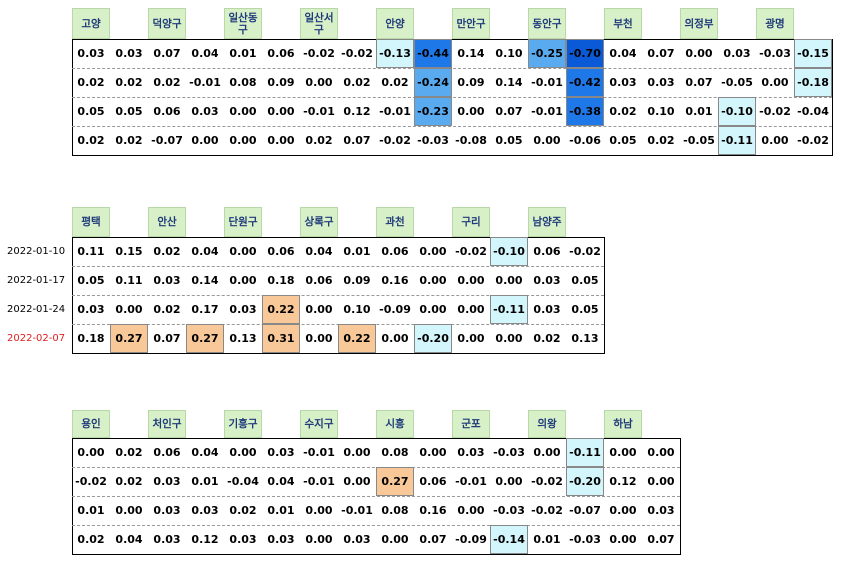  I want to click on value-cell: 0.08, so click(395, 510).